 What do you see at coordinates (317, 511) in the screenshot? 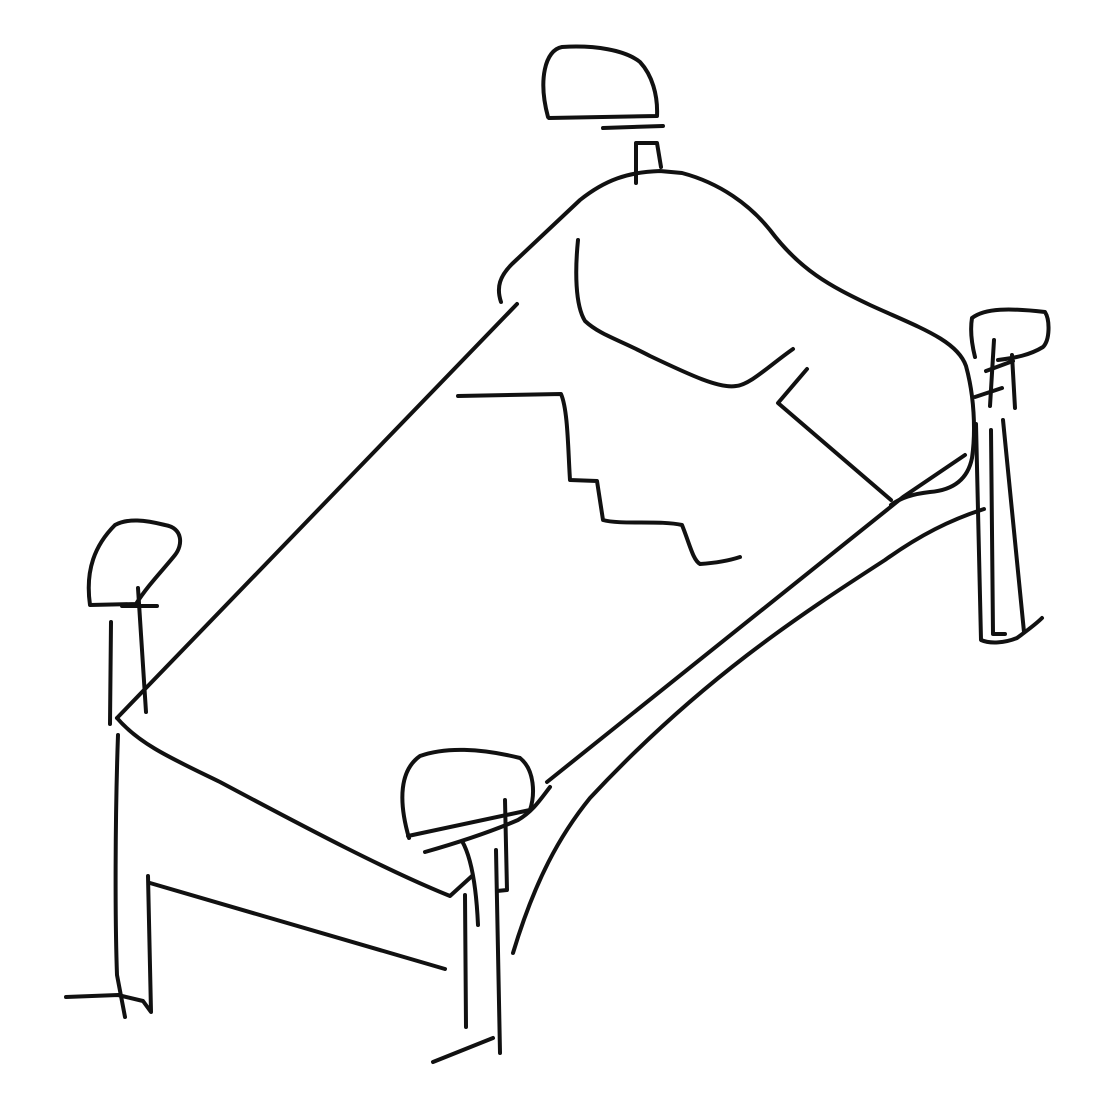
I see `bed-left-edge-stroke` at bounding box center [317, 511].